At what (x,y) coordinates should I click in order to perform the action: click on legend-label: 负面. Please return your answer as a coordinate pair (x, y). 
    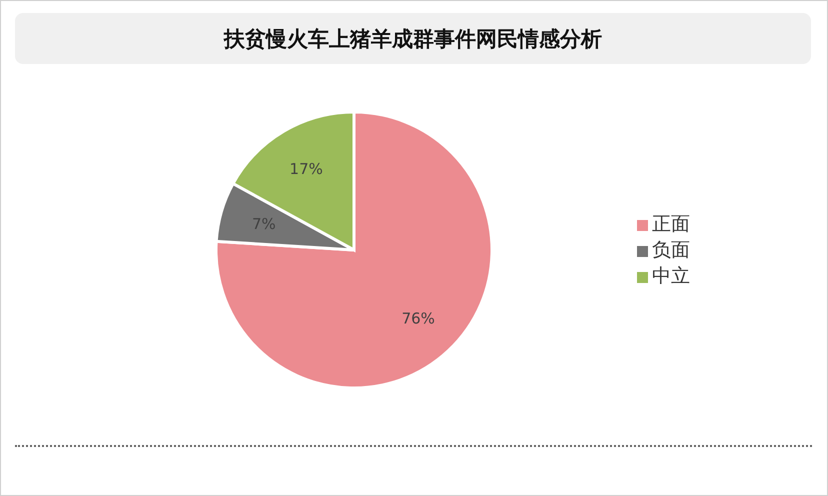
    Looking at the image, I should click on (671, 250).